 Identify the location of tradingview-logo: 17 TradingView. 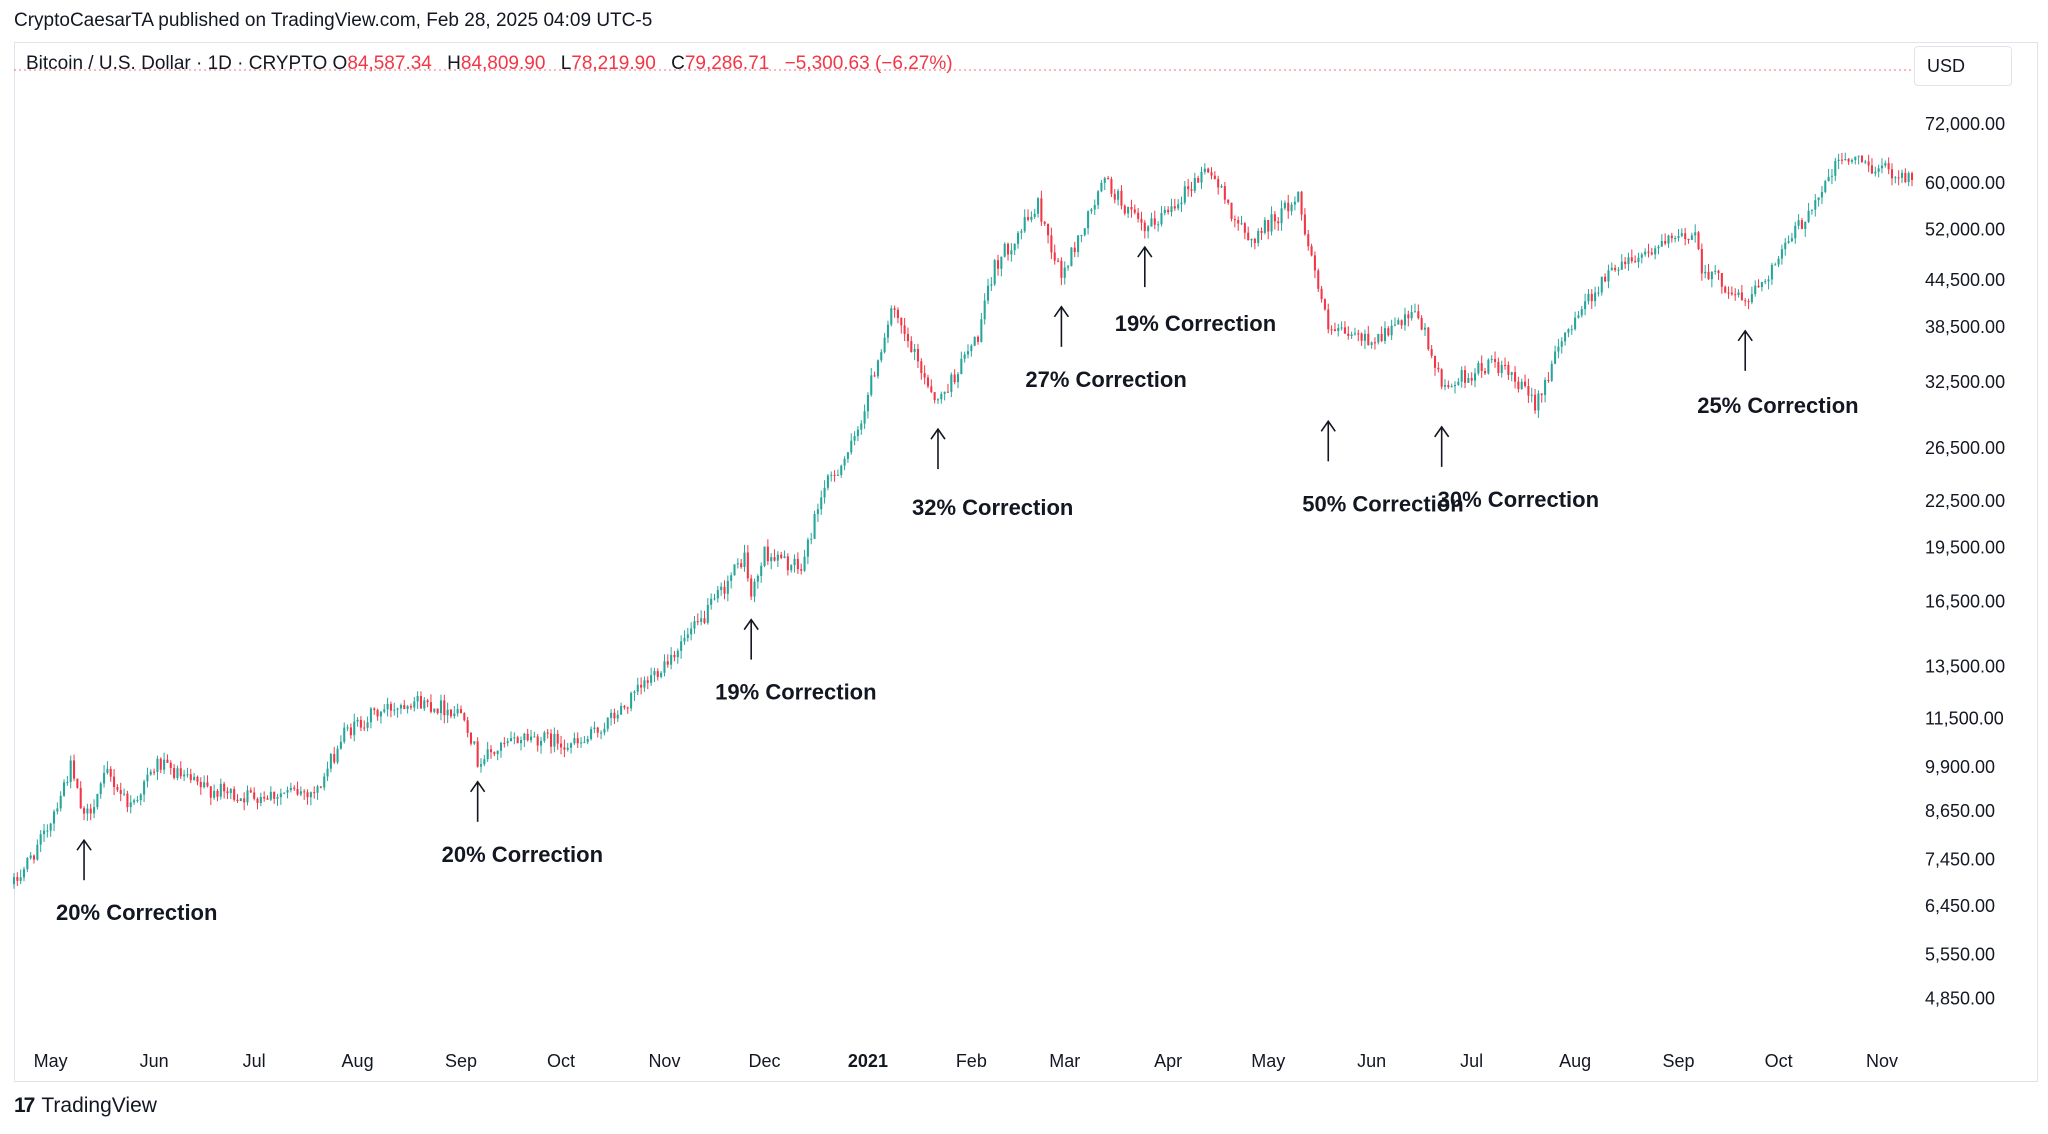
(85, 1106).